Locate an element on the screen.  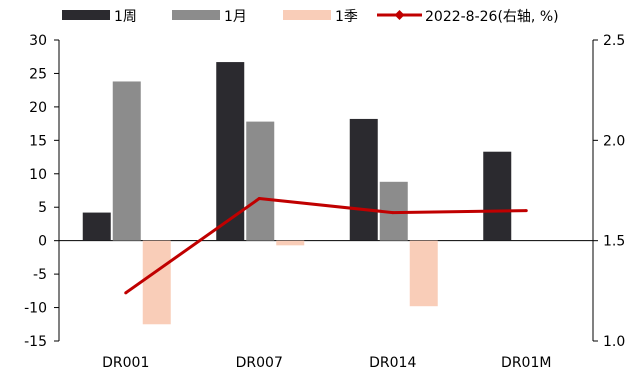
left-tick-label: -10 is located at coordinates (35, 309).